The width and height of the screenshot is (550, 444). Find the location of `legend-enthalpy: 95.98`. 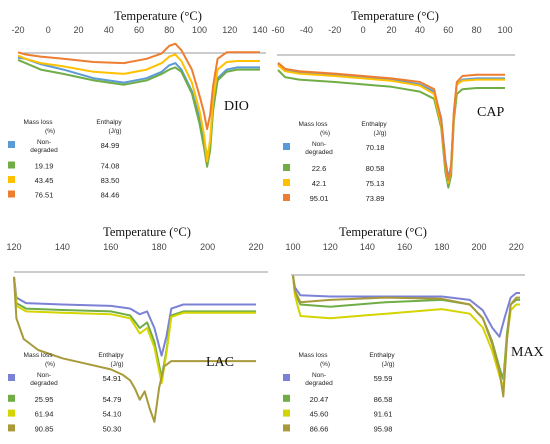

legend-enthalpy: 95.98 is located at coordinates (383, 428).